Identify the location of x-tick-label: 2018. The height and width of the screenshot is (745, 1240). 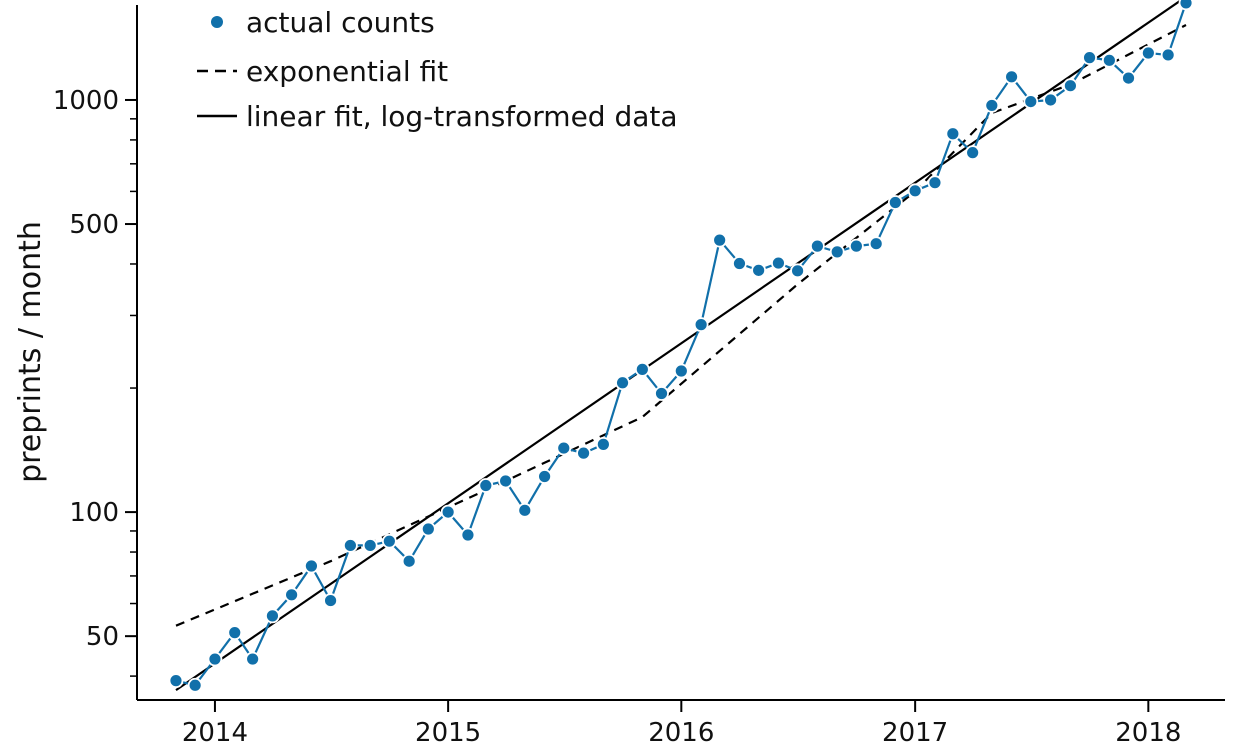
(1148, 731).